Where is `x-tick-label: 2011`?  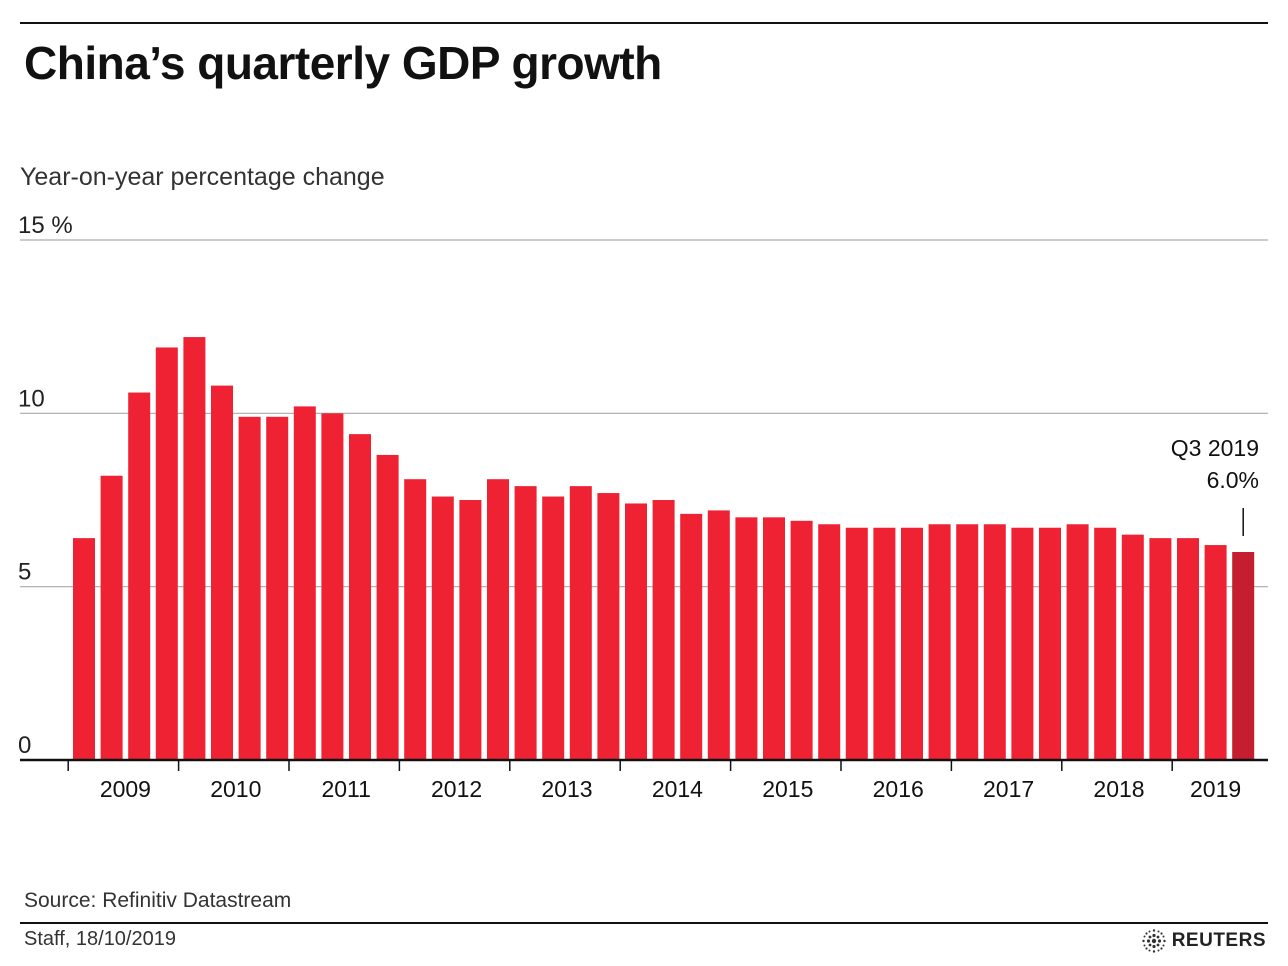 x-tick-label: 2011 is located at coordinates (345, 789).